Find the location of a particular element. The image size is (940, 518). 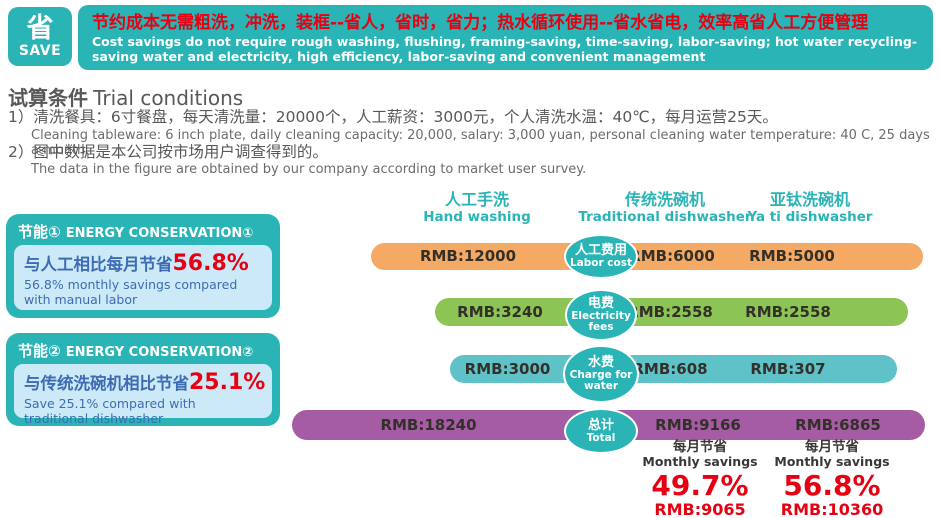

row-badge-cn: 人工费用 is located at coordinates (600, 250).